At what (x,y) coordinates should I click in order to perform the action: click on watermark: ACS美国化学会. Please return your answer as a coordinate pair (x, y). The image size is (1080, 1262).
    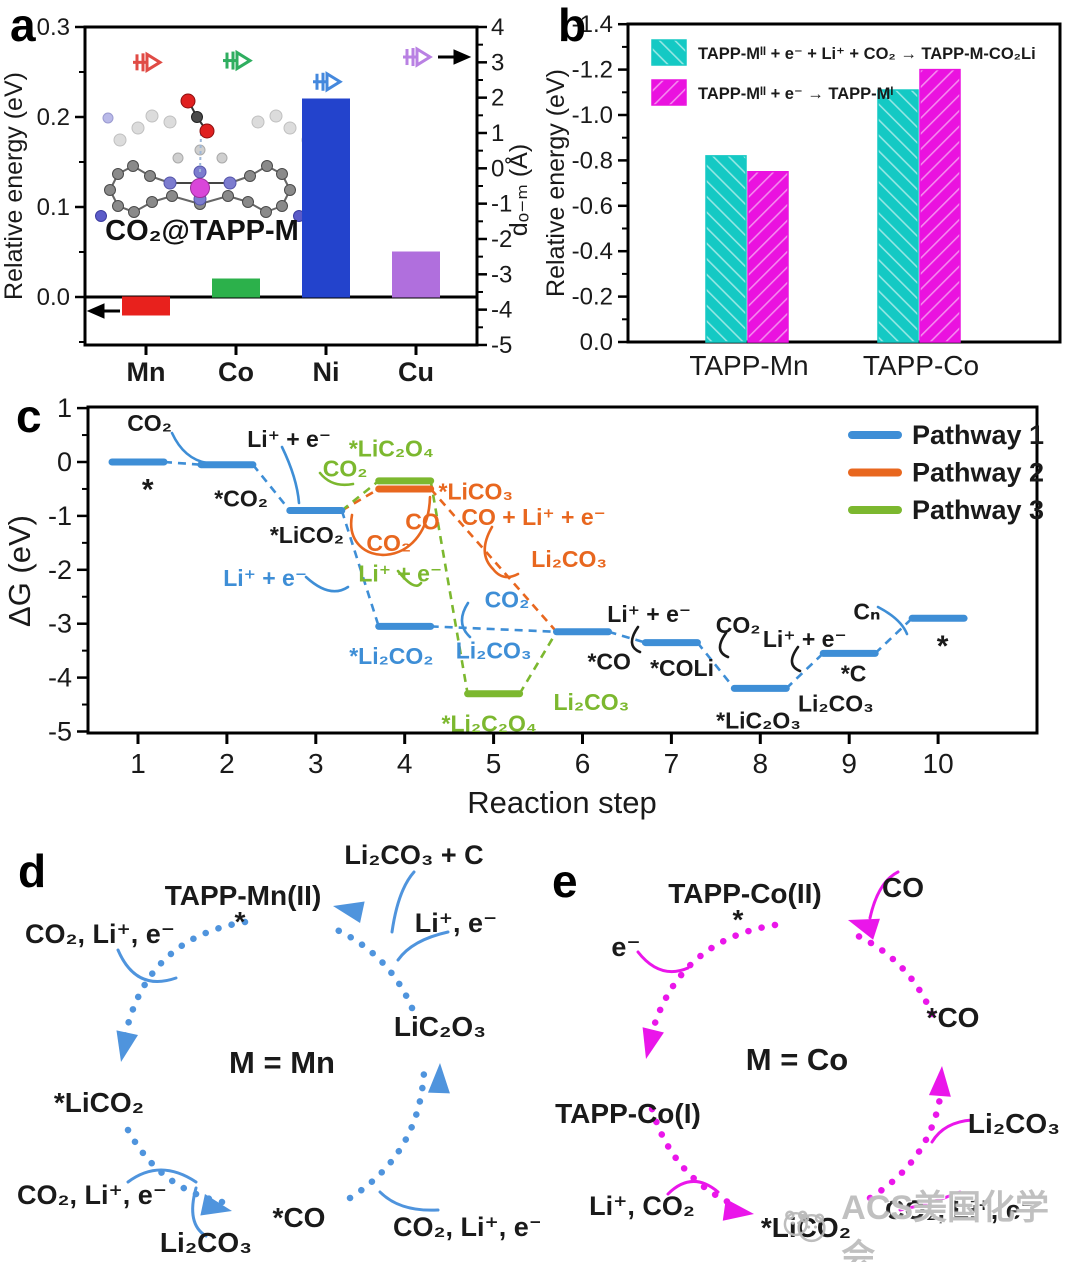
    Looking at the image, I should click on (929, 1221).